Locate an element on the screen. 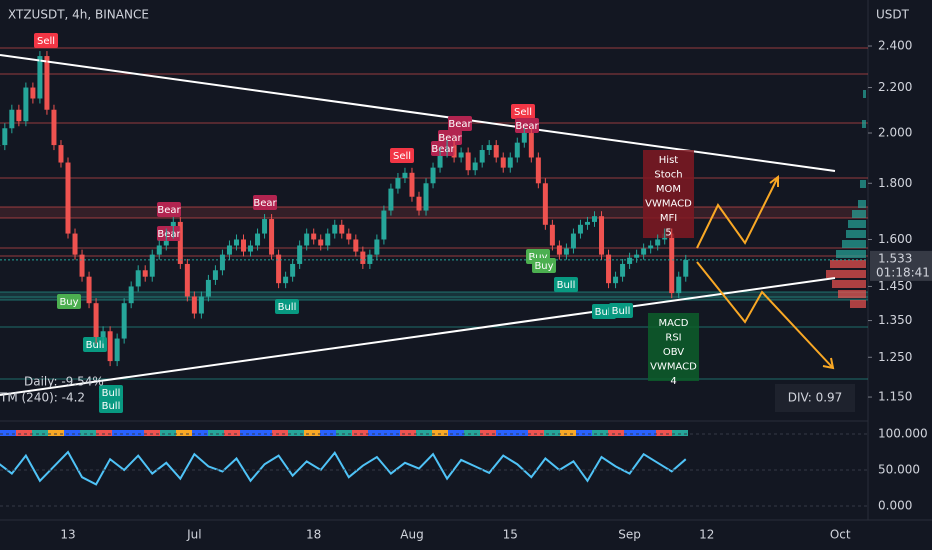 This screenshot has height=550, width=932. x-tick-label: 15 is located at coordinates (510, 535).